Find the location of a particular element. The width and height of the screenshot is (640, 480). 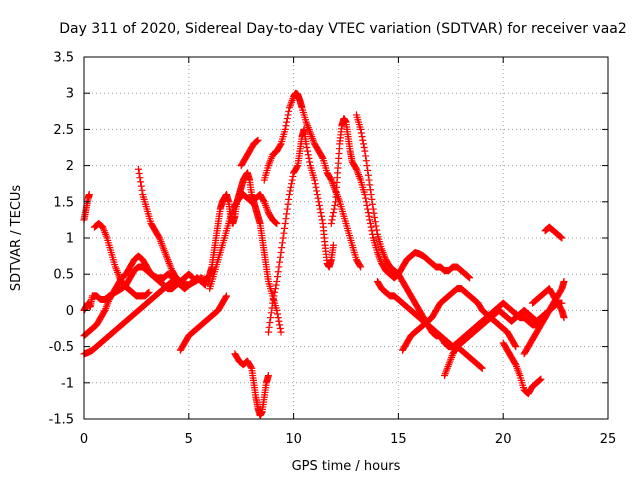

series-trace-c is located at coordinates (138, 296).